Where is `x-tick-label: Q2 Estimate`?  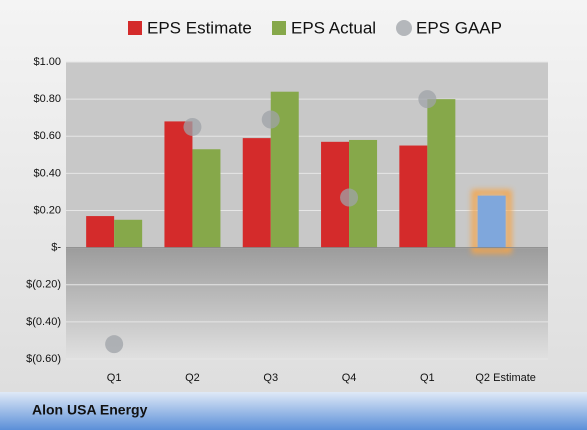
x-tick-label: Q2 Estimate is located at coordinates (505, 378).